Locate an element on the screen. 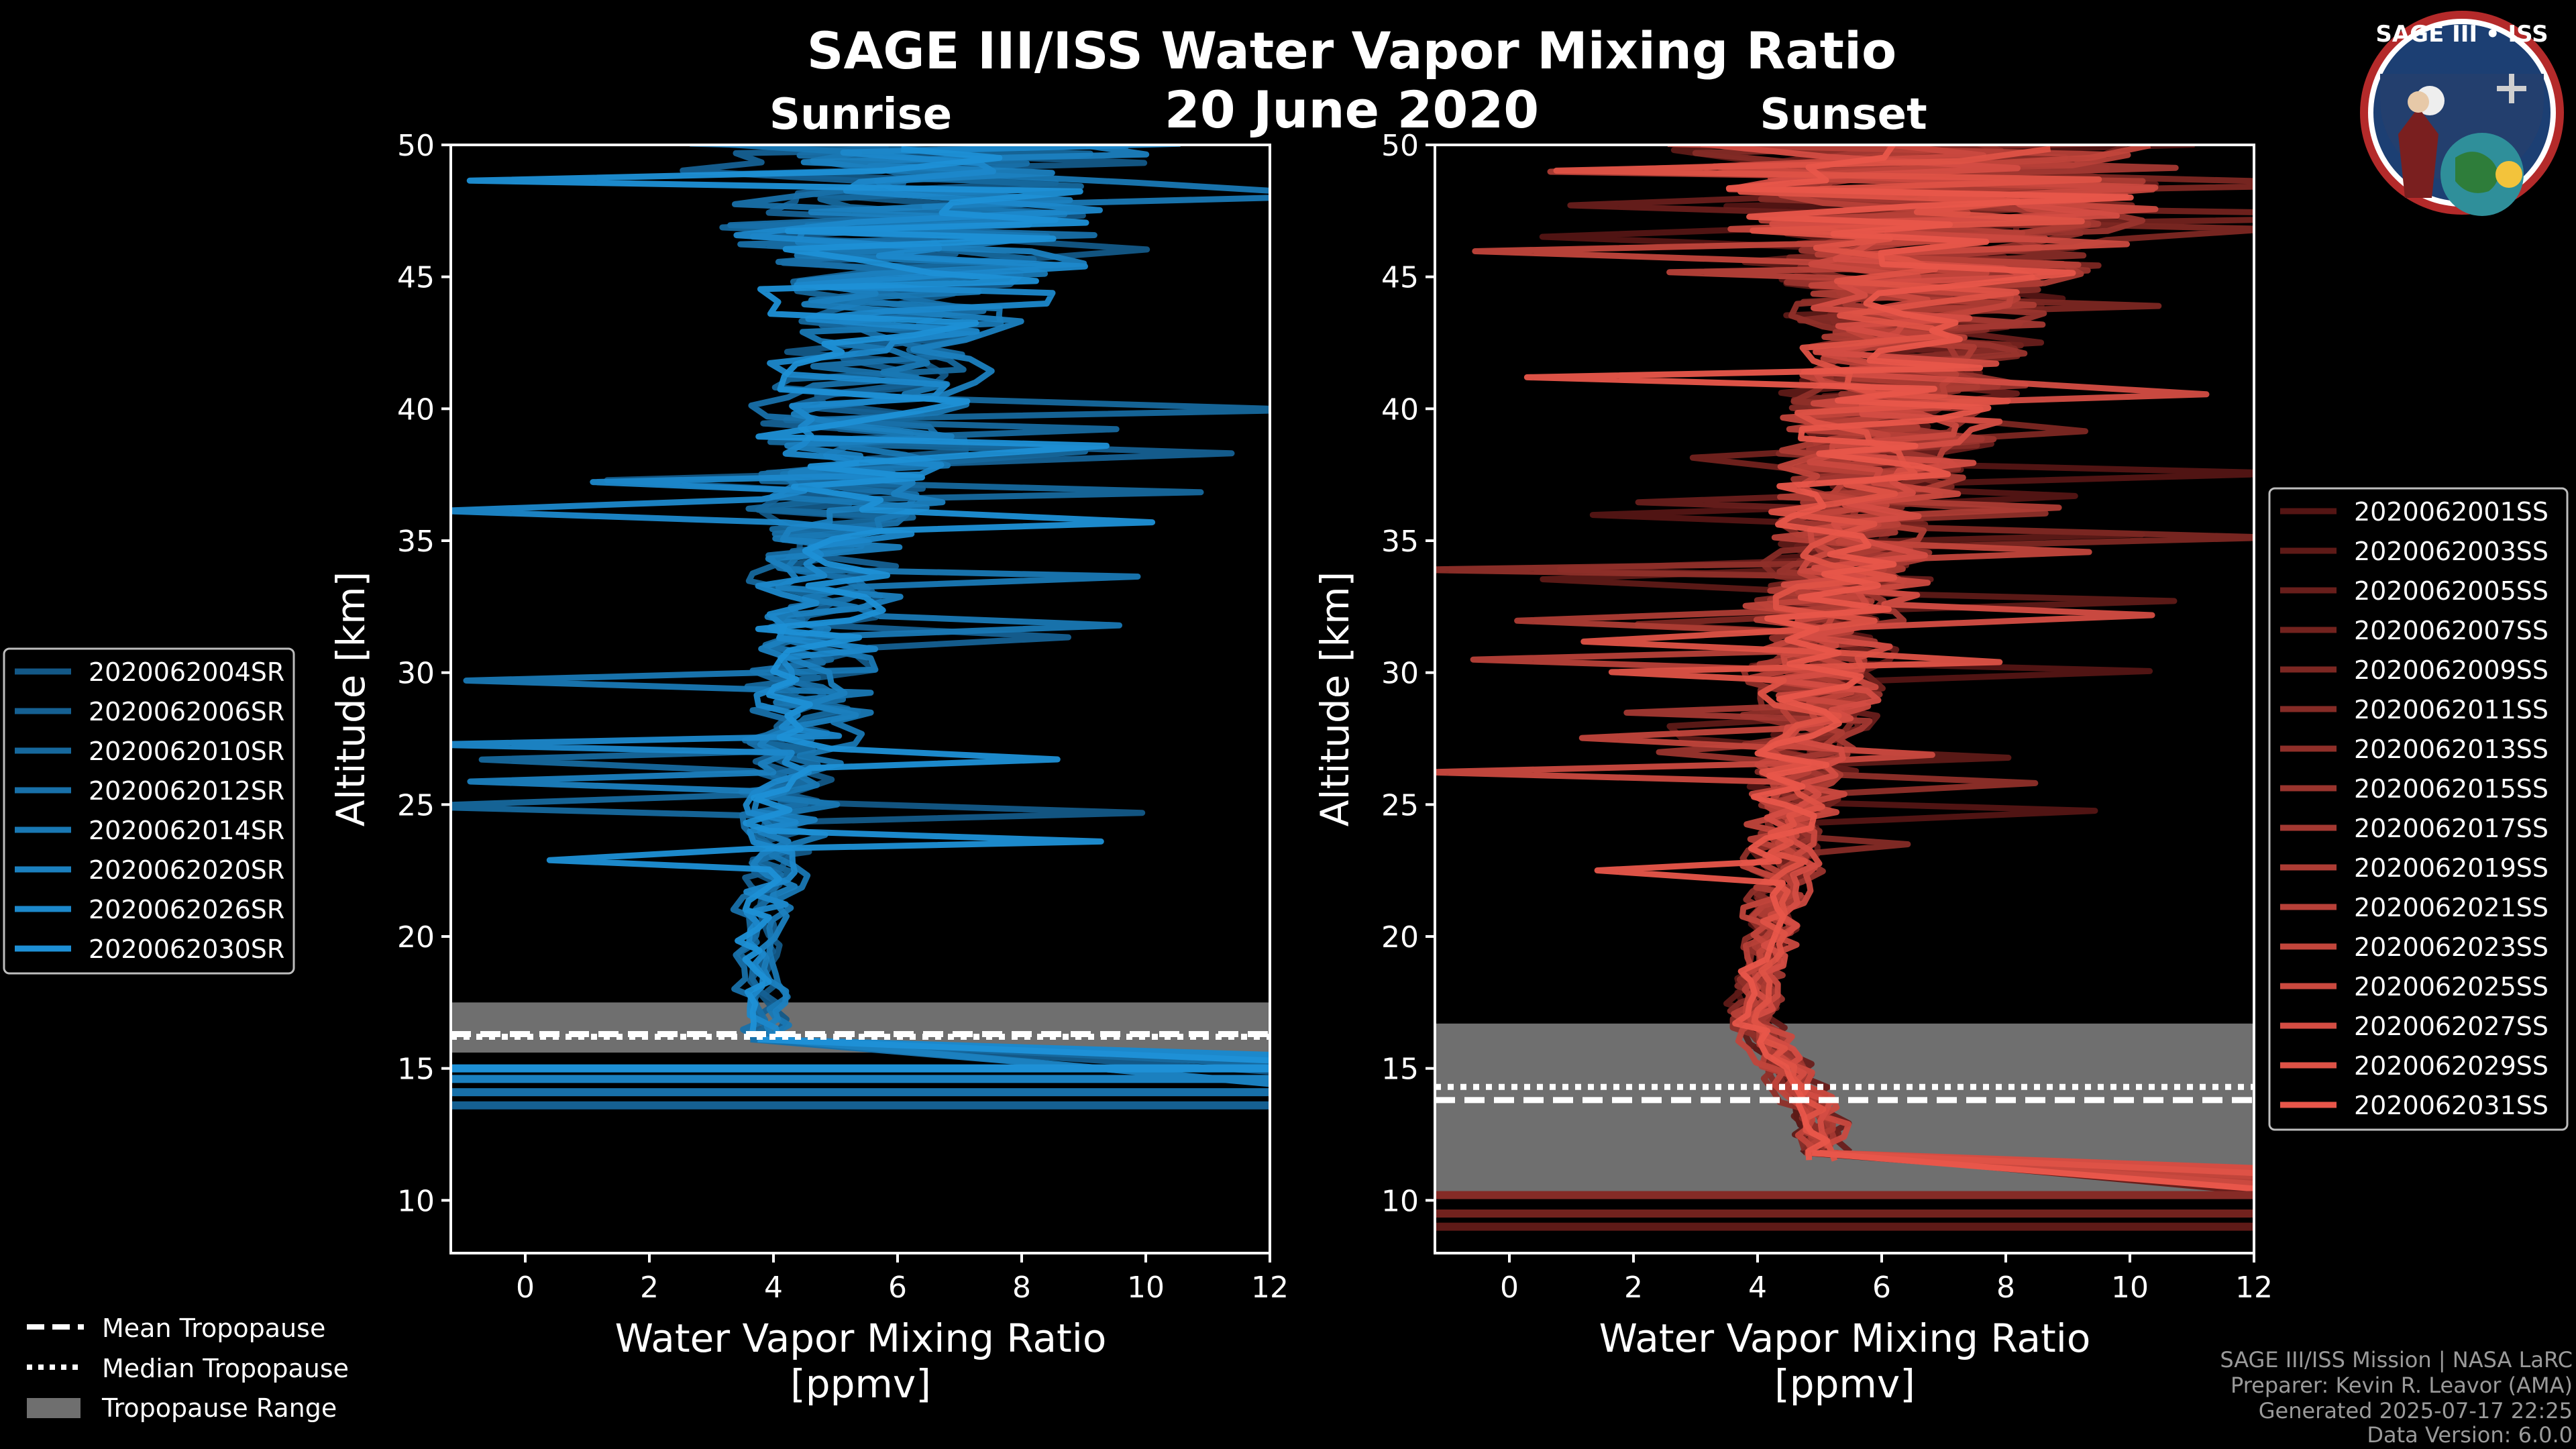 This screenshot has width=2576, height=1449. tropopause-range-swatch is located at coordinates (53, 1408).